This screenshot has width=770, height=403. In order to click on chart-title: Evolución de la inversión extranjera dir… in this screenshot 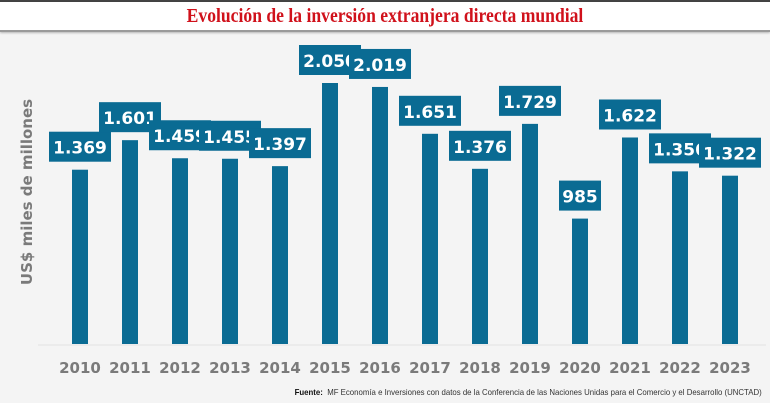, I will do `click(385, 16)`.